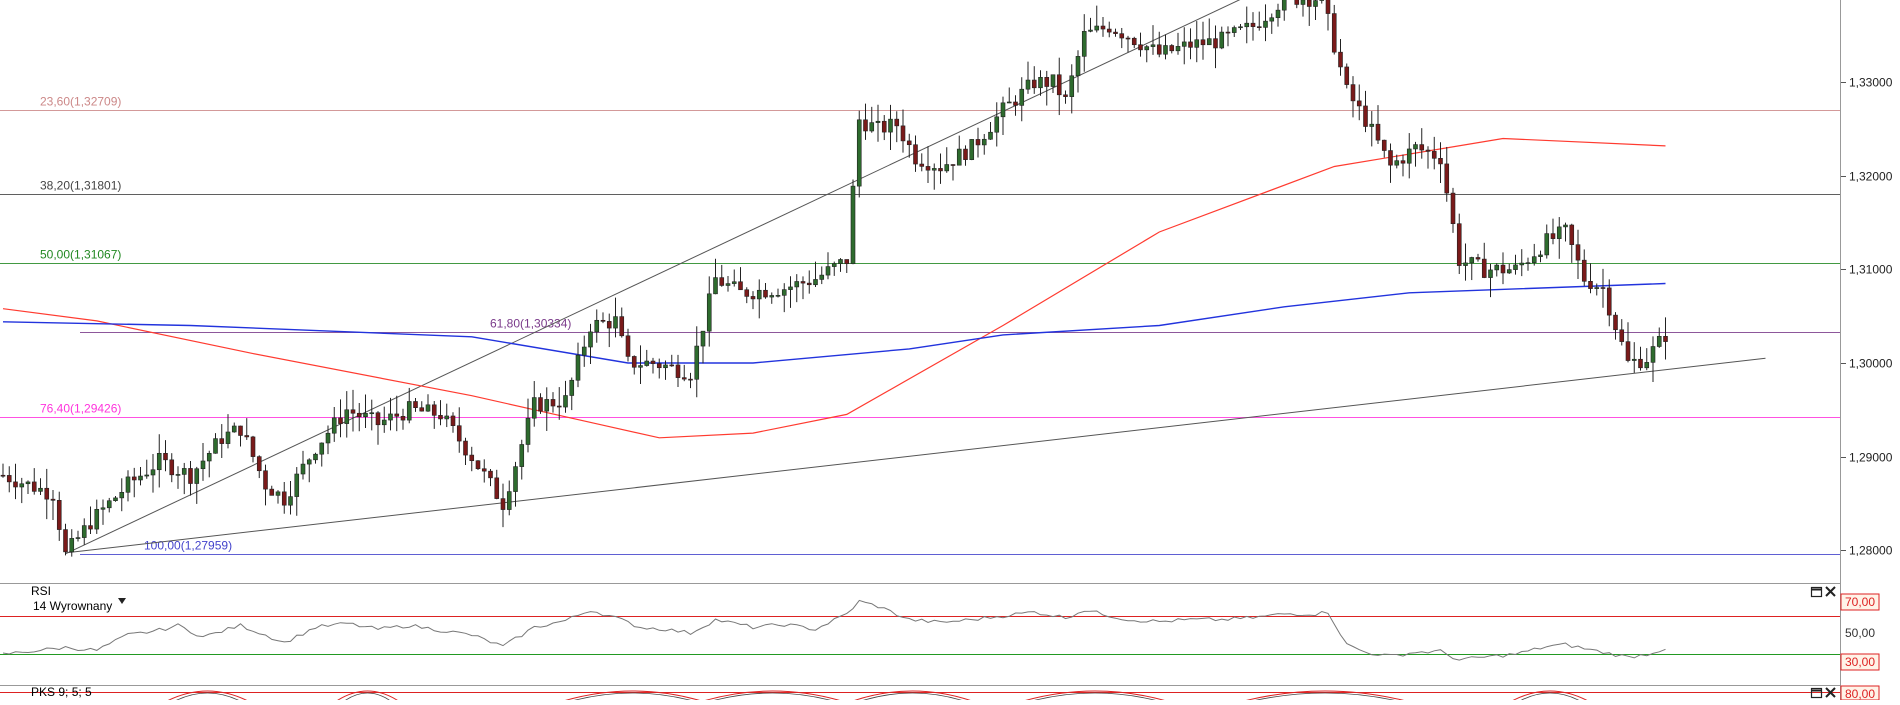  What do you see at coordinates (80, 186) in the screenshot?
I see `fib-level-label: 38,20(1,31801)` at bounding box center [80, 186].